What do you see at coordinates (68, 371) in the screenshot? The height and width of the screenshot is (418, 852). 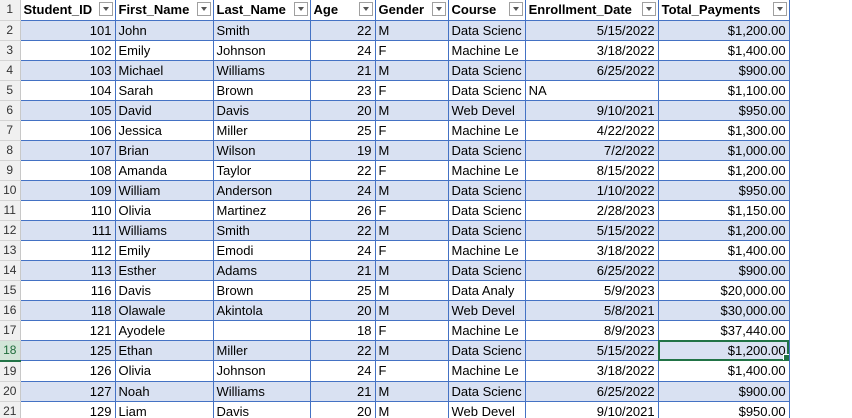 I see `cell-student-id: 126` at bounding box center [68, 371].